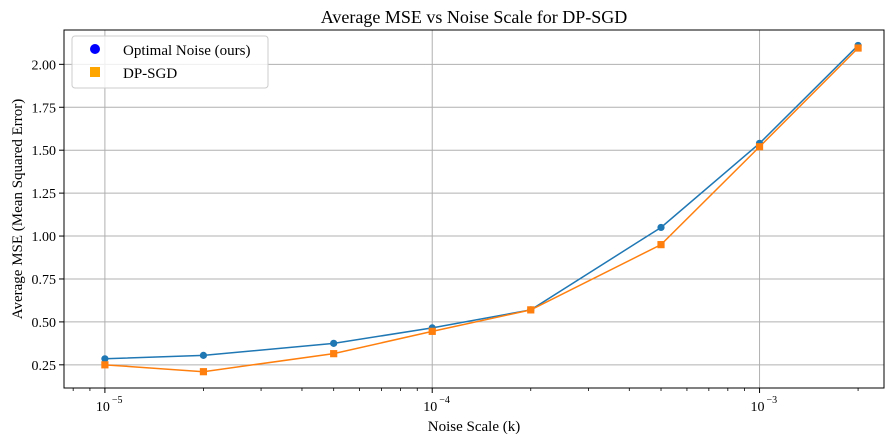 This screenshot has height=434, width=885. I want to click on y-tick-label: 1.50, so click(44, 151).